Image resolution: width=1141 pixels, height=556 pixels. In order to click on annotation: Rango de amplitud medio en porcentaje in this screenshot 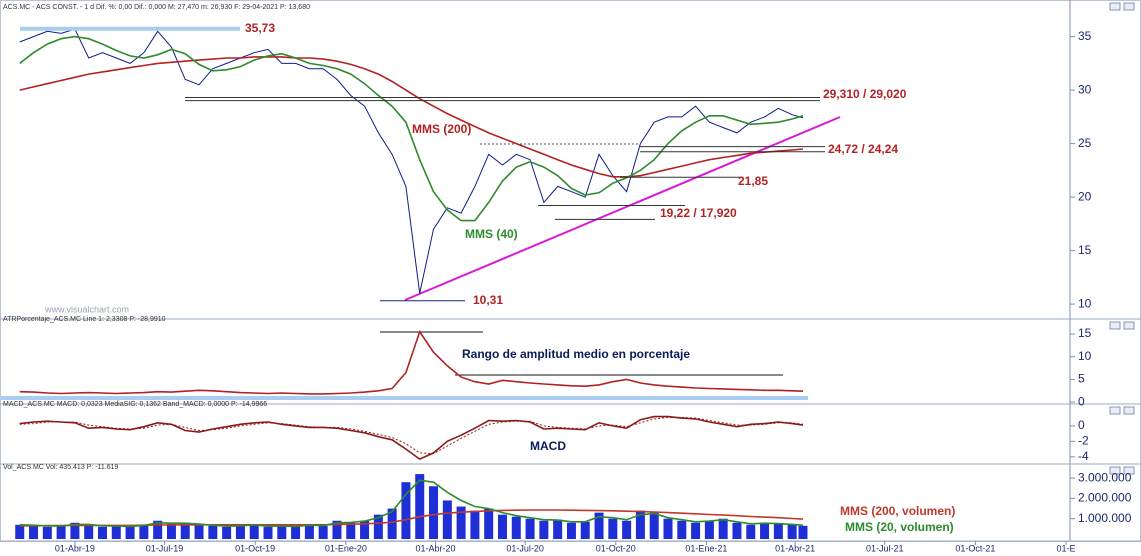, I will do `click(576, 354)`.